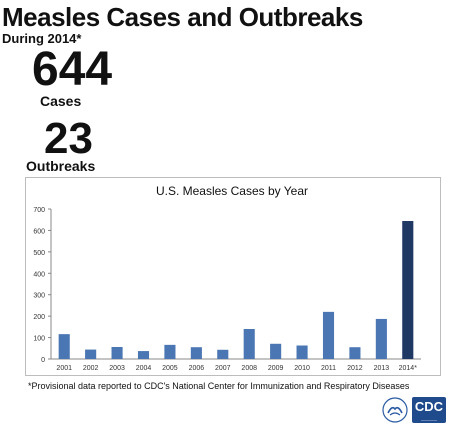 The width and height of the screenshot is (450, 427). I want to click on x-tick-label: 2012, so click(355, 368).